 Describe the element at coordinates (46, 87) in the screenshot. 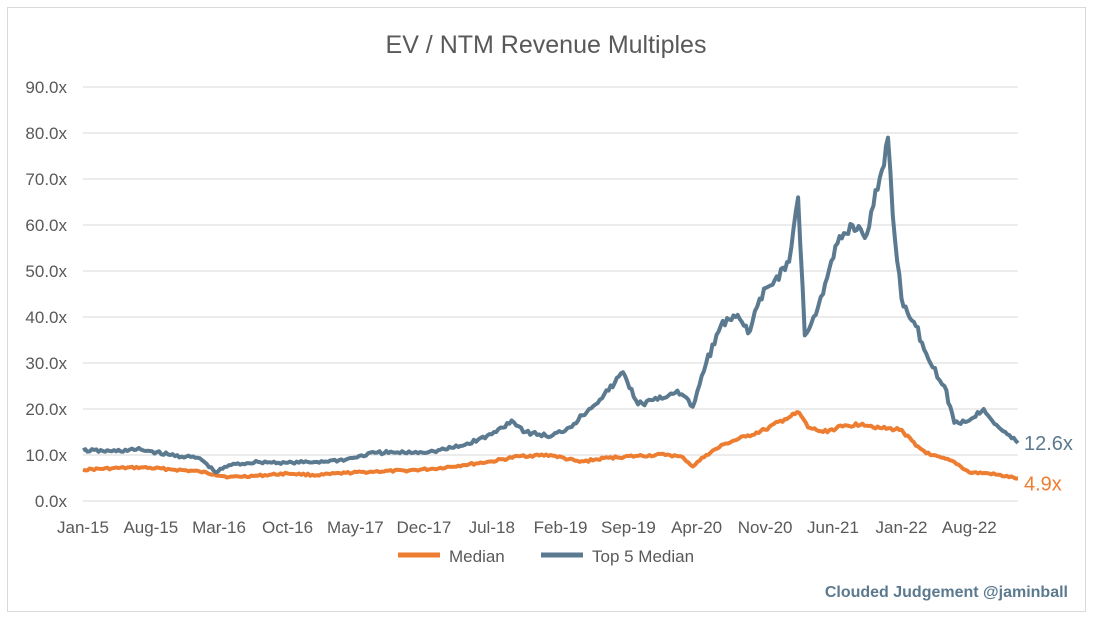

I see `y-tick-label: 90.0x` at that location.